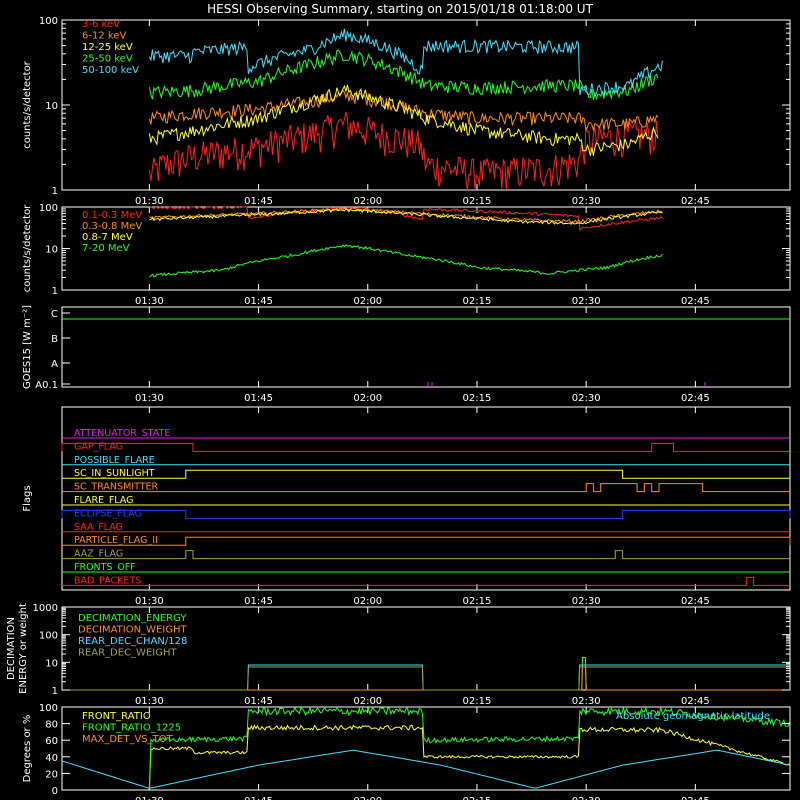  What do you see at coordinates (54, 364) in the screenshot?
I see `goes-level-label: A` at bounding box center [54, 364].